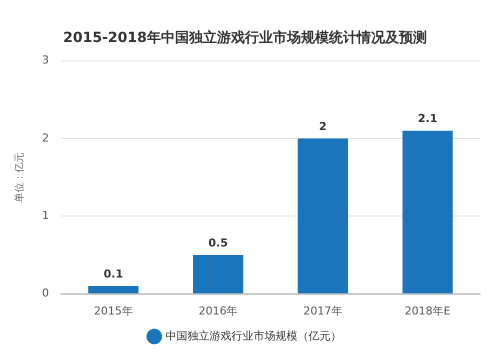  I want to click on x-tick-label: 2016年, so click(218, 311).